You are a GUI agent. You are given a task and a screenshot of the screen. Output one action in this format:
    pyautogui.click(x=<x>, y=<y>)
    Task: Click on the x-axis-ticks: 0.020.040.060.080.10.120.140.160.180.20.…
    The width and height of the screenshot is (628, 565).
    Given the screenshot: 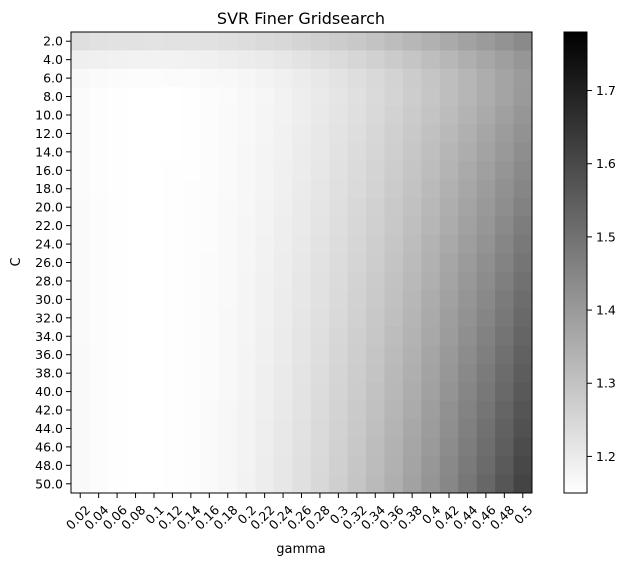 What is the action you would take?
    pyautogui.click(x=299, y=513)
    